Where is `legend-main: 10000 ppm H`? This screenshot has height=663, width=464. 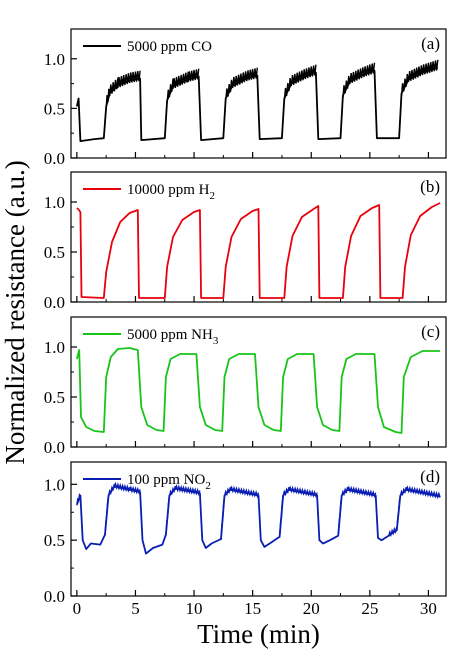
legend-main: 10000 ppm H is located at coordinates (168, 190).